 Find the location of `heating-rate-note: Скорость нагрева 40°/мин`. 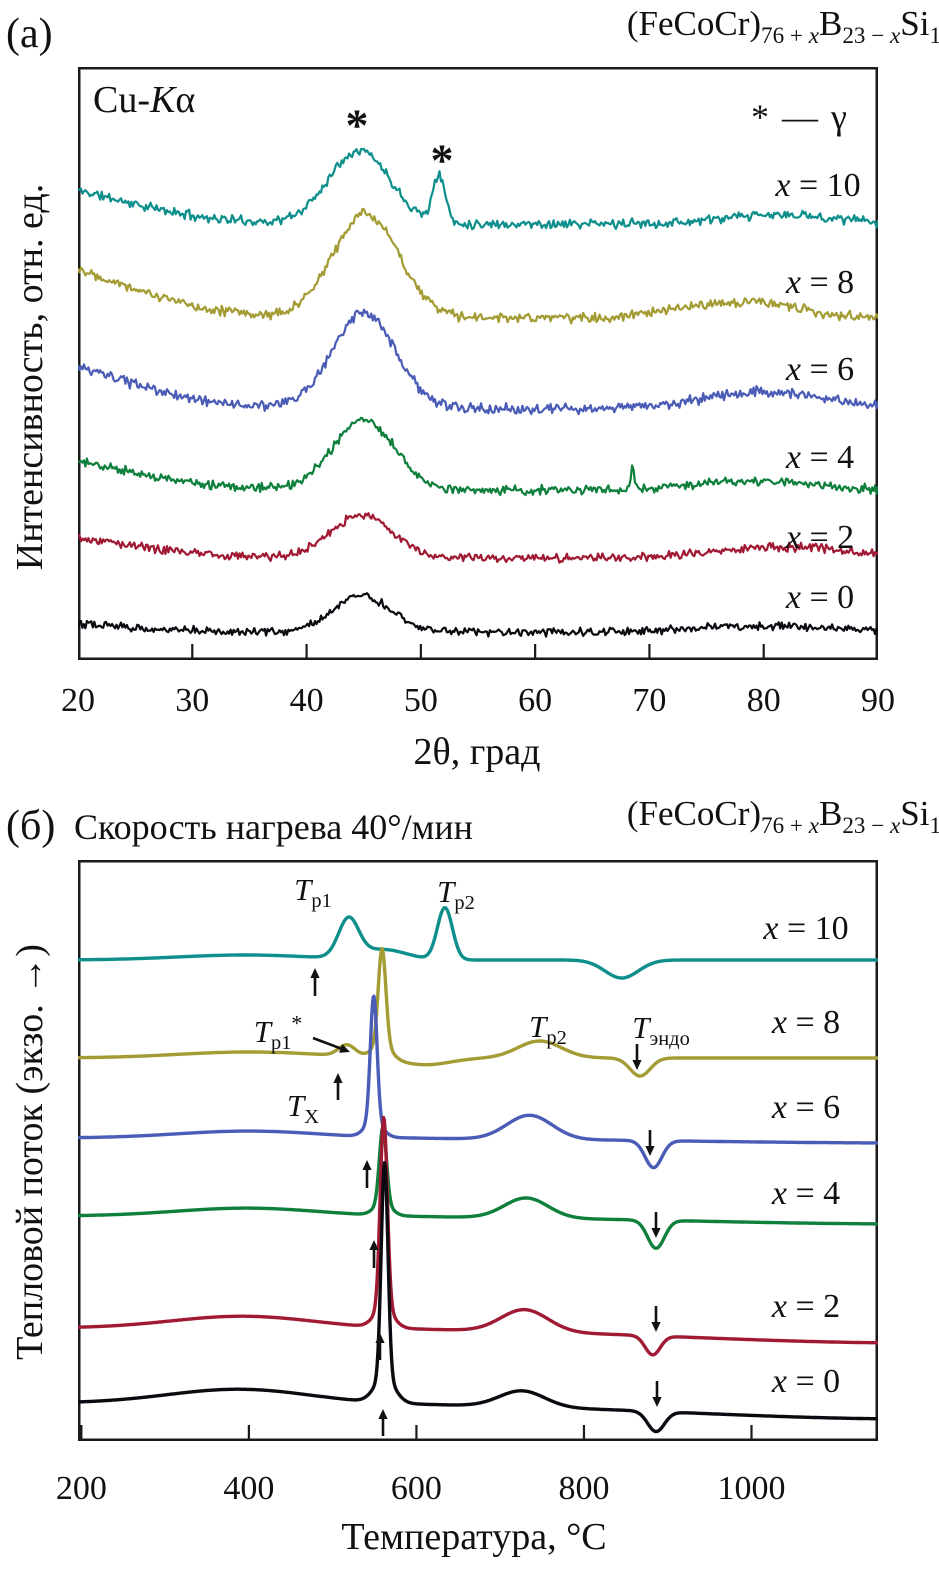

heating-rate-note: Скорость нагрева 40°/мин is located at coordinates (273, 827).